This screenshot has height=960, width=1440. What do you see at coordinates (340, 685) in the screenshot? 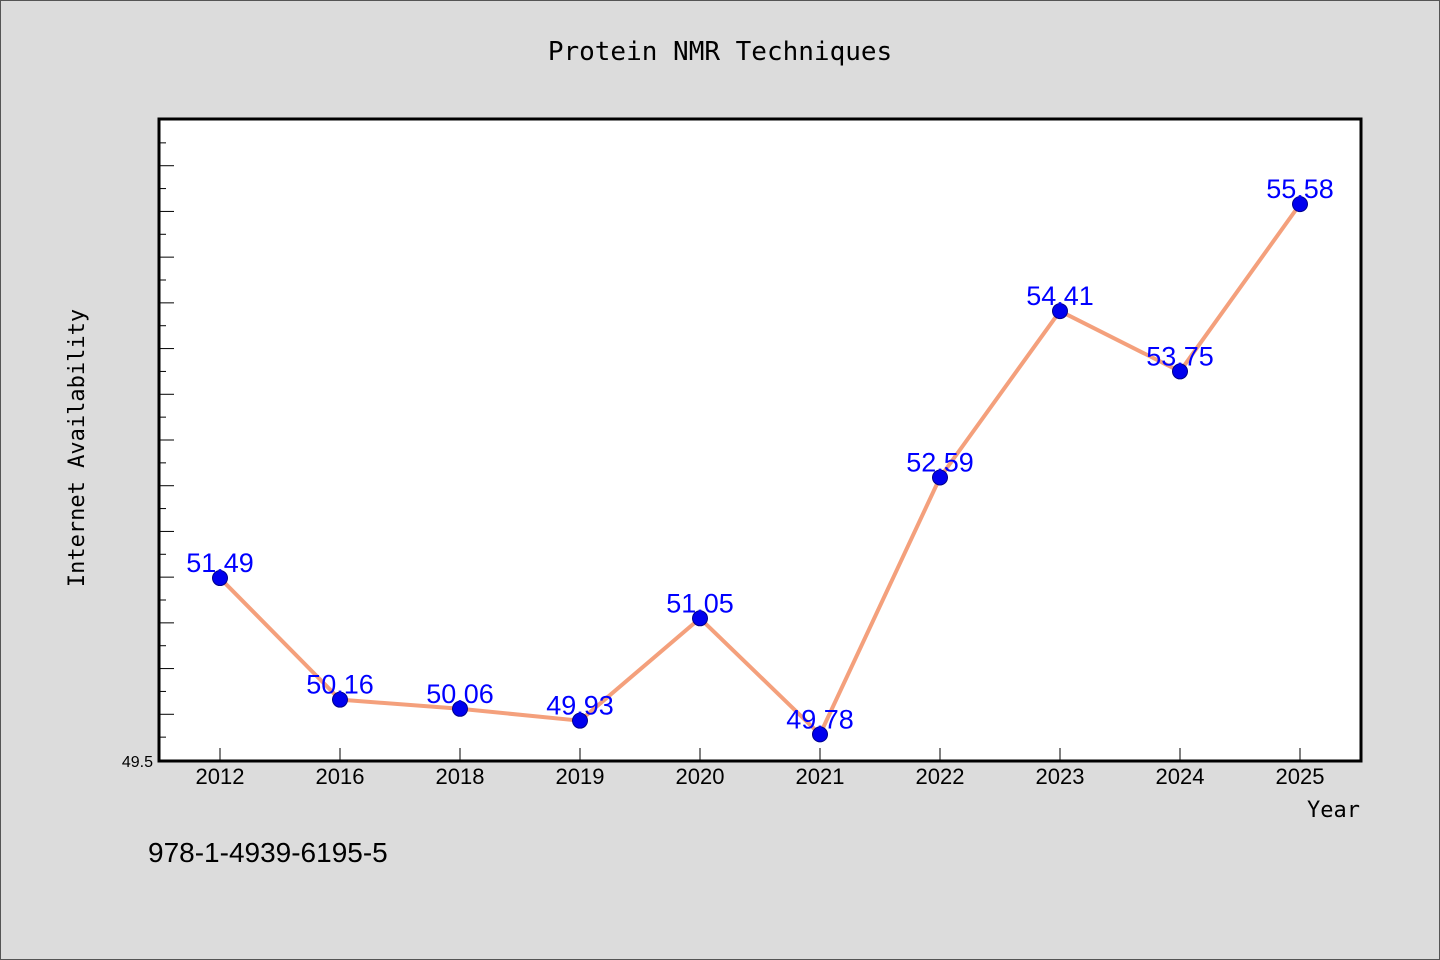
I see `data-label: 50.16` at bounding box center [340, 685].